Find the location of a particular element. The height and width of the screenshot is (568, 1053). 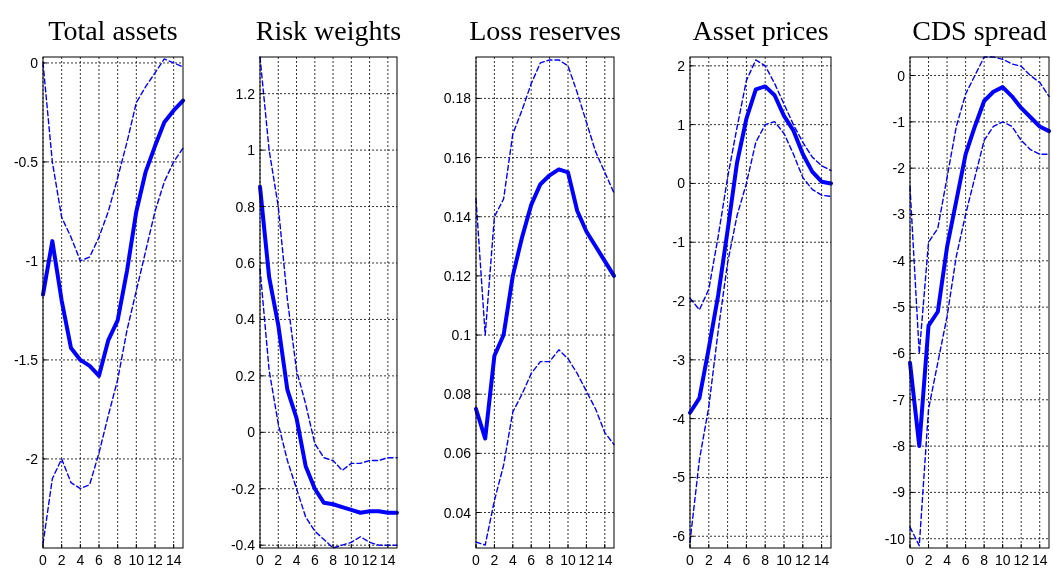

y-tick-label: -8 is located at coordinates (899, 446).